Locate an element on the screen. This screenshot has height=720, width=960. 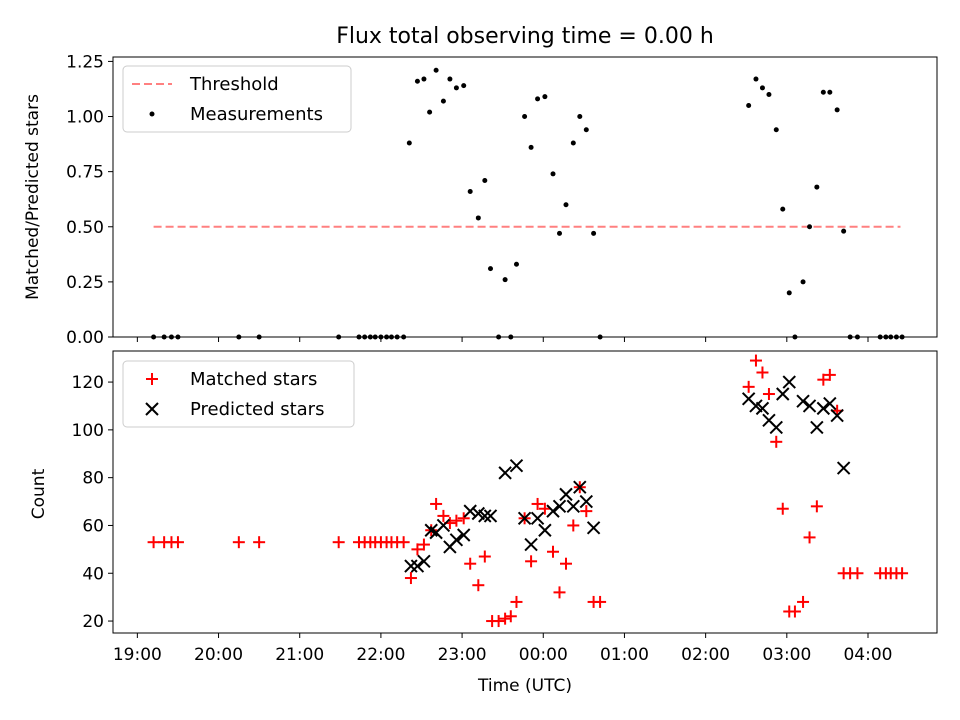
bottom-x-tick-label: 00:00 is located at coordinates (543, 655).